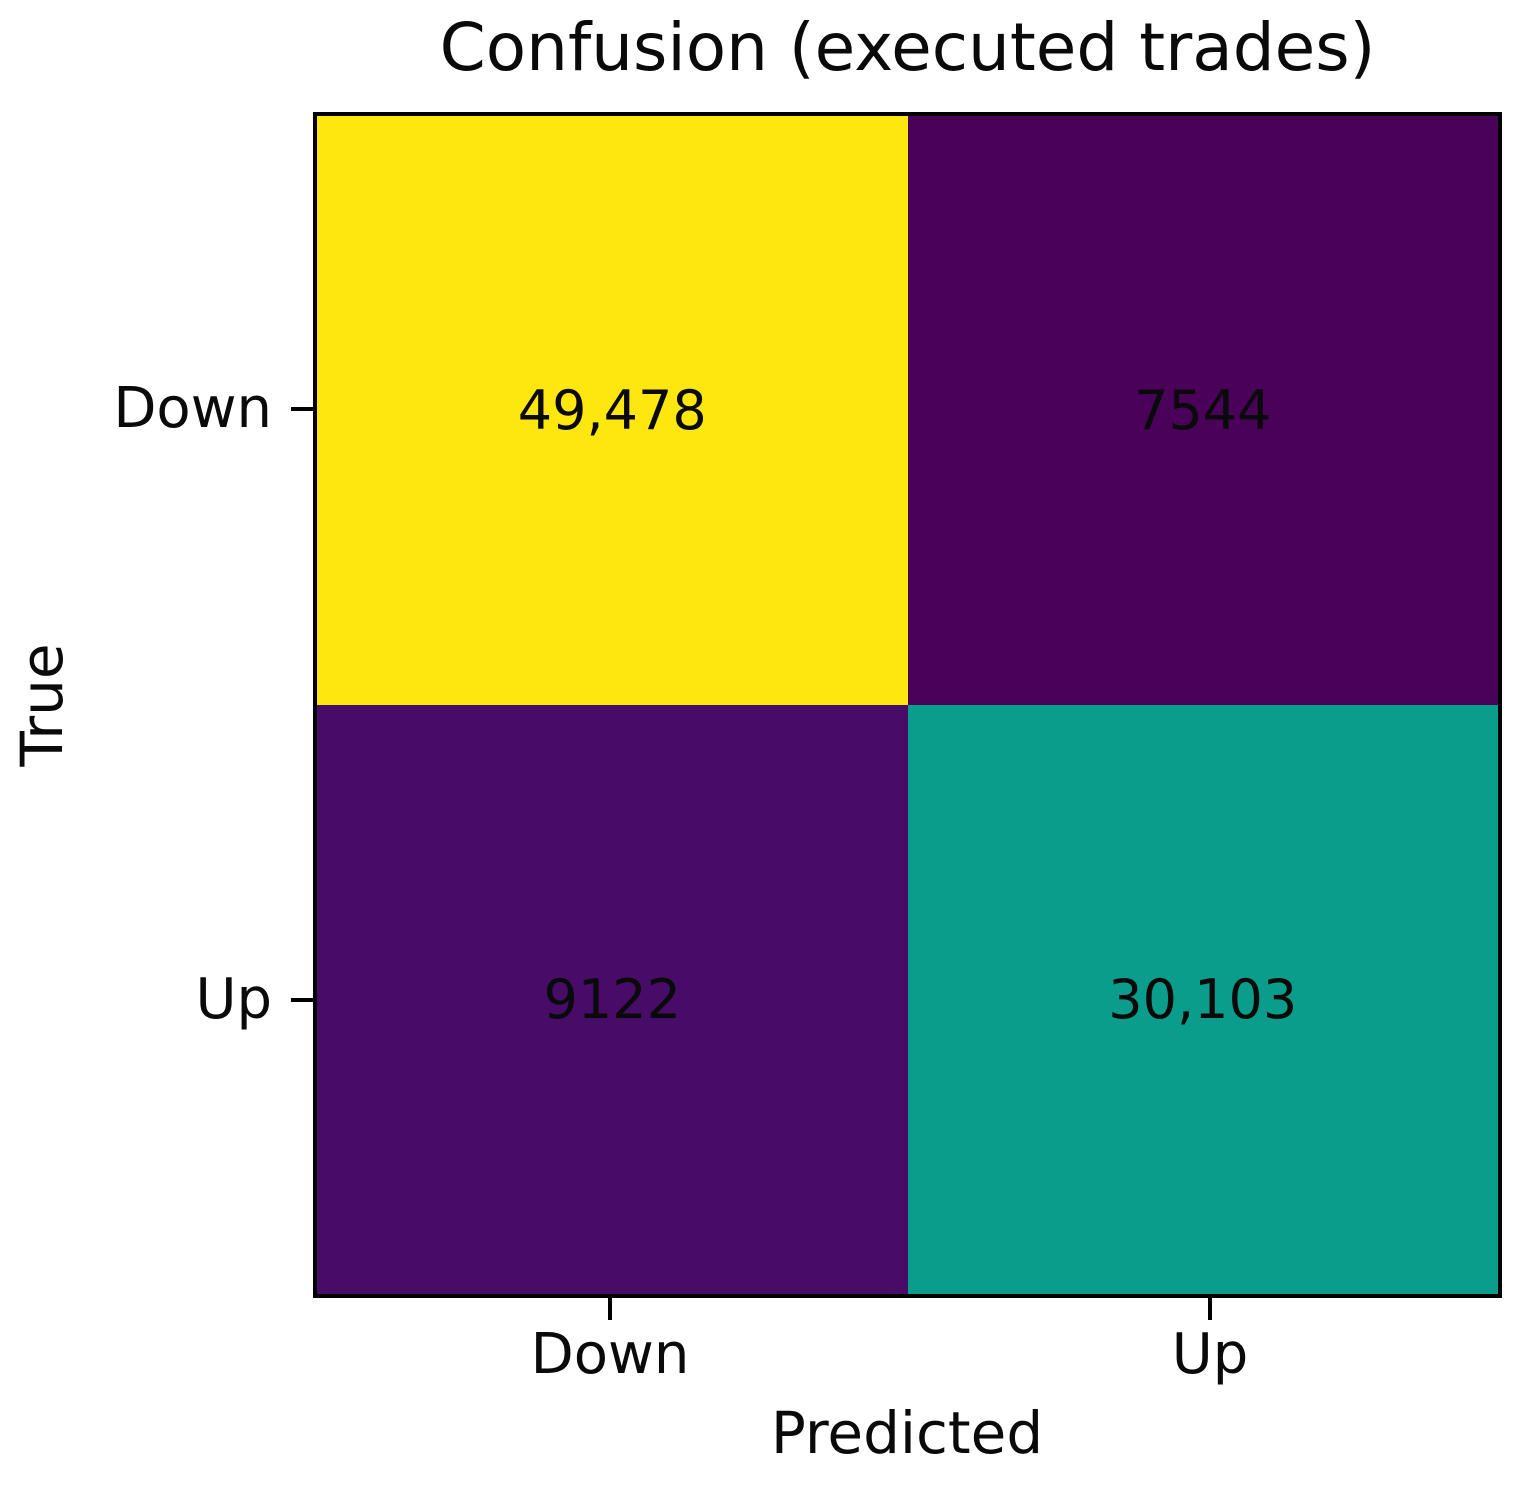 The height and width of the screenshot is (1496, 1528). What do you see at coordinates (1210, 1309) in the screenshot?
I see `x-tick-mark-up` at bounding box center [1210, 1309].